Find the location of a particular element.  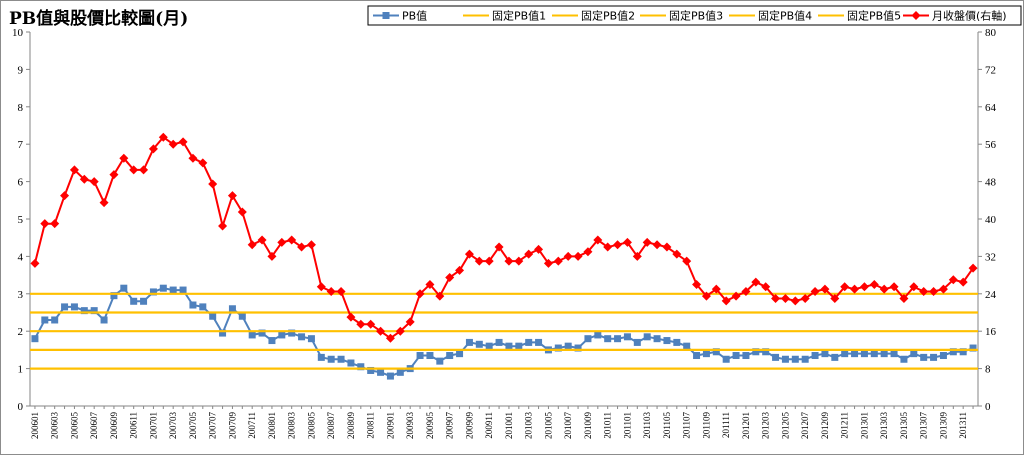

x-tick-label: 200809 is located at coordinates (351, 426).